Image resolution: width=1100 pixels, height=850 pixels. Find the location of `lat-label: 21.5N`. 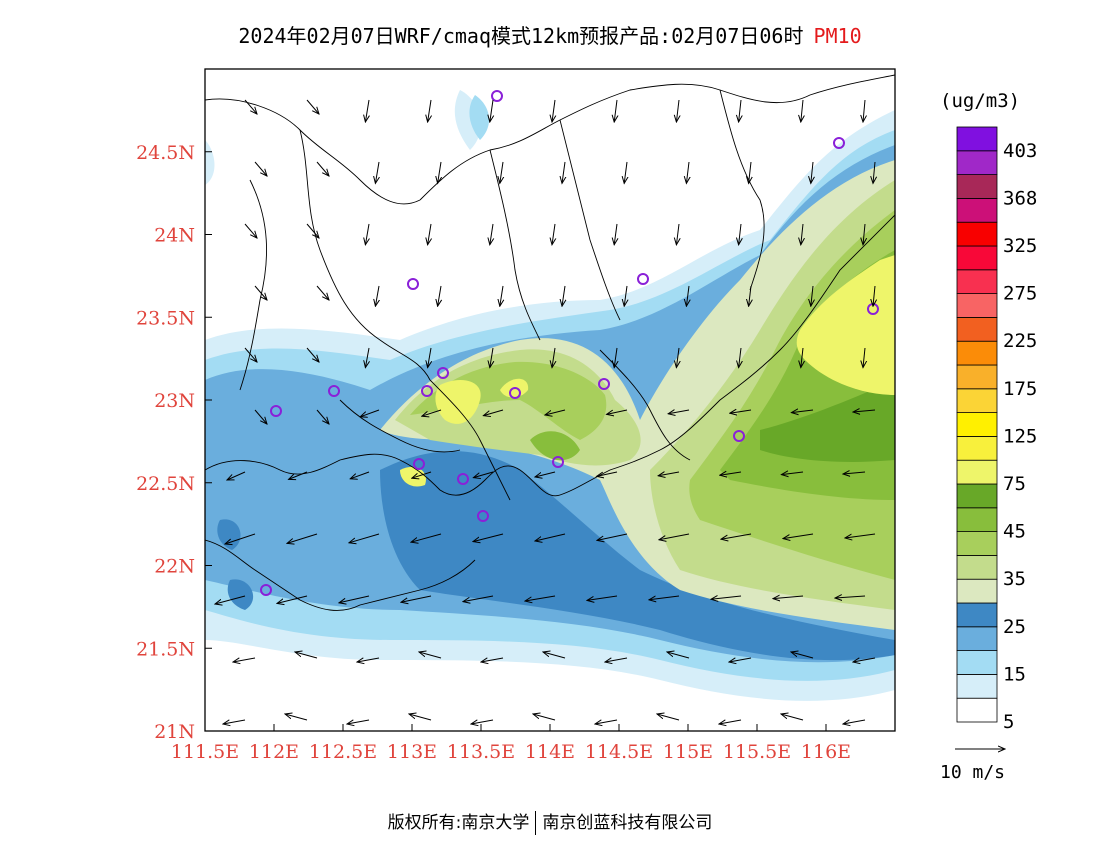

lat-label: 21.5N is located at coordinates (165, 649).